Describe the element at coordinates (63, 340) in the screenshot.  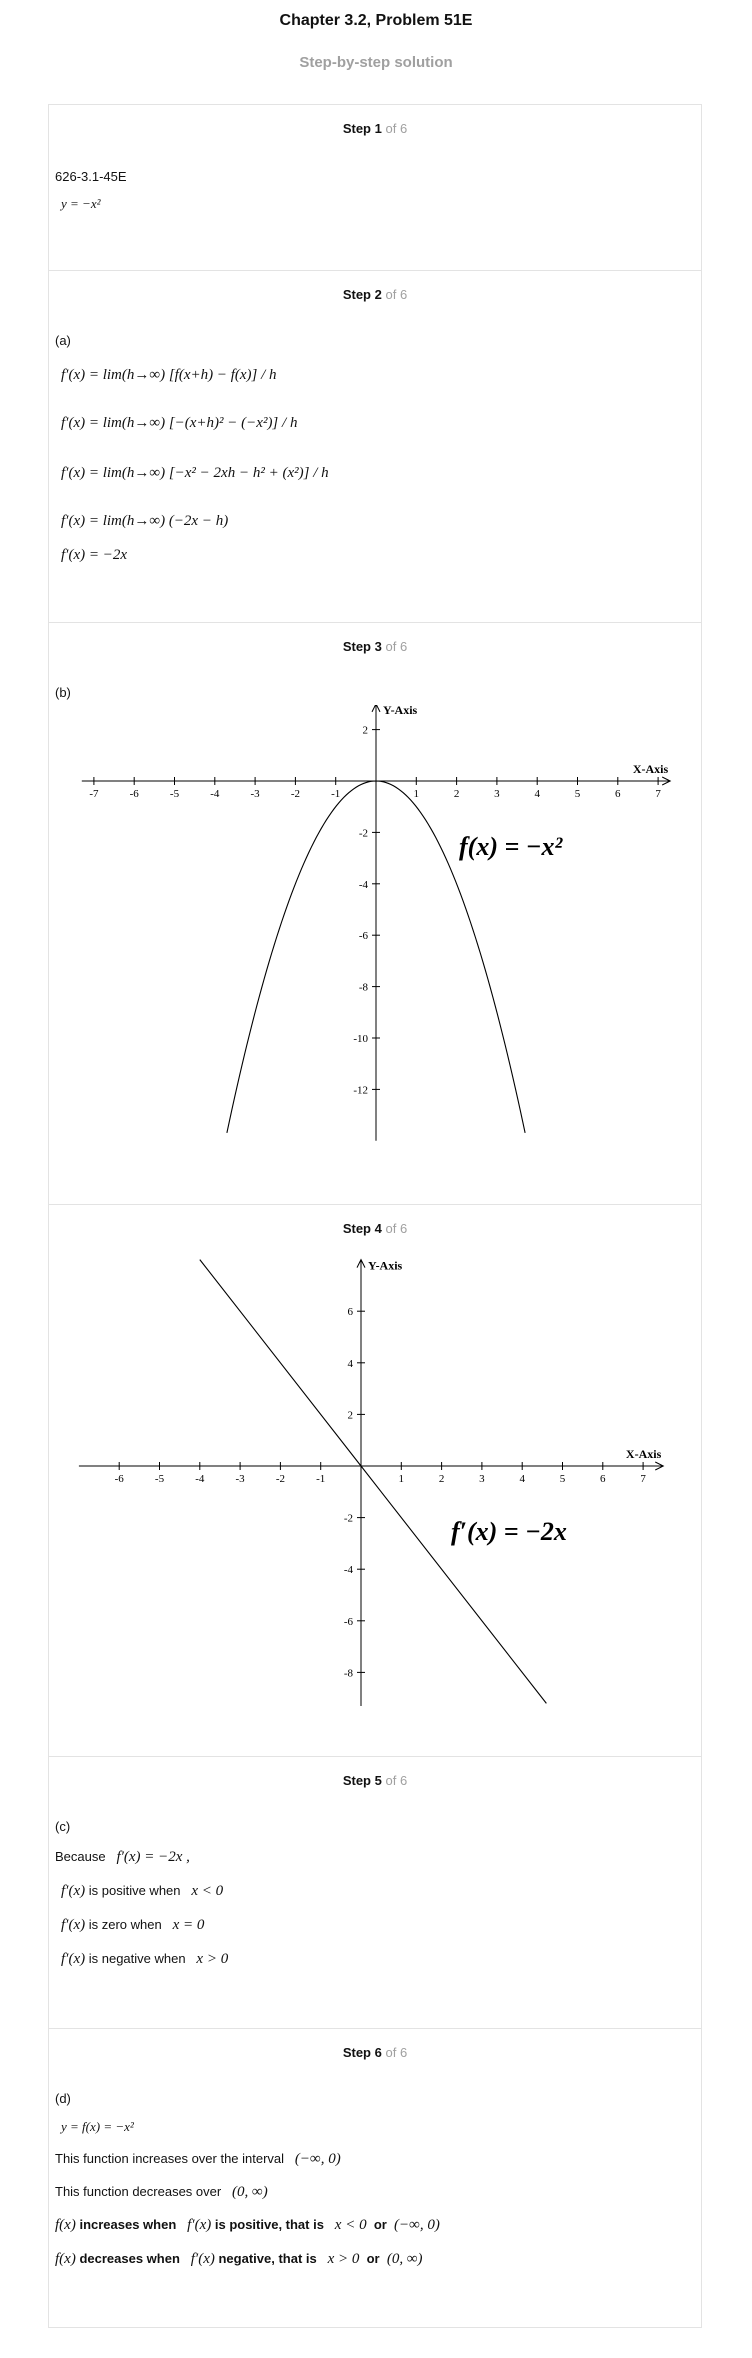
I see `part-a-label: (a)` at that location.